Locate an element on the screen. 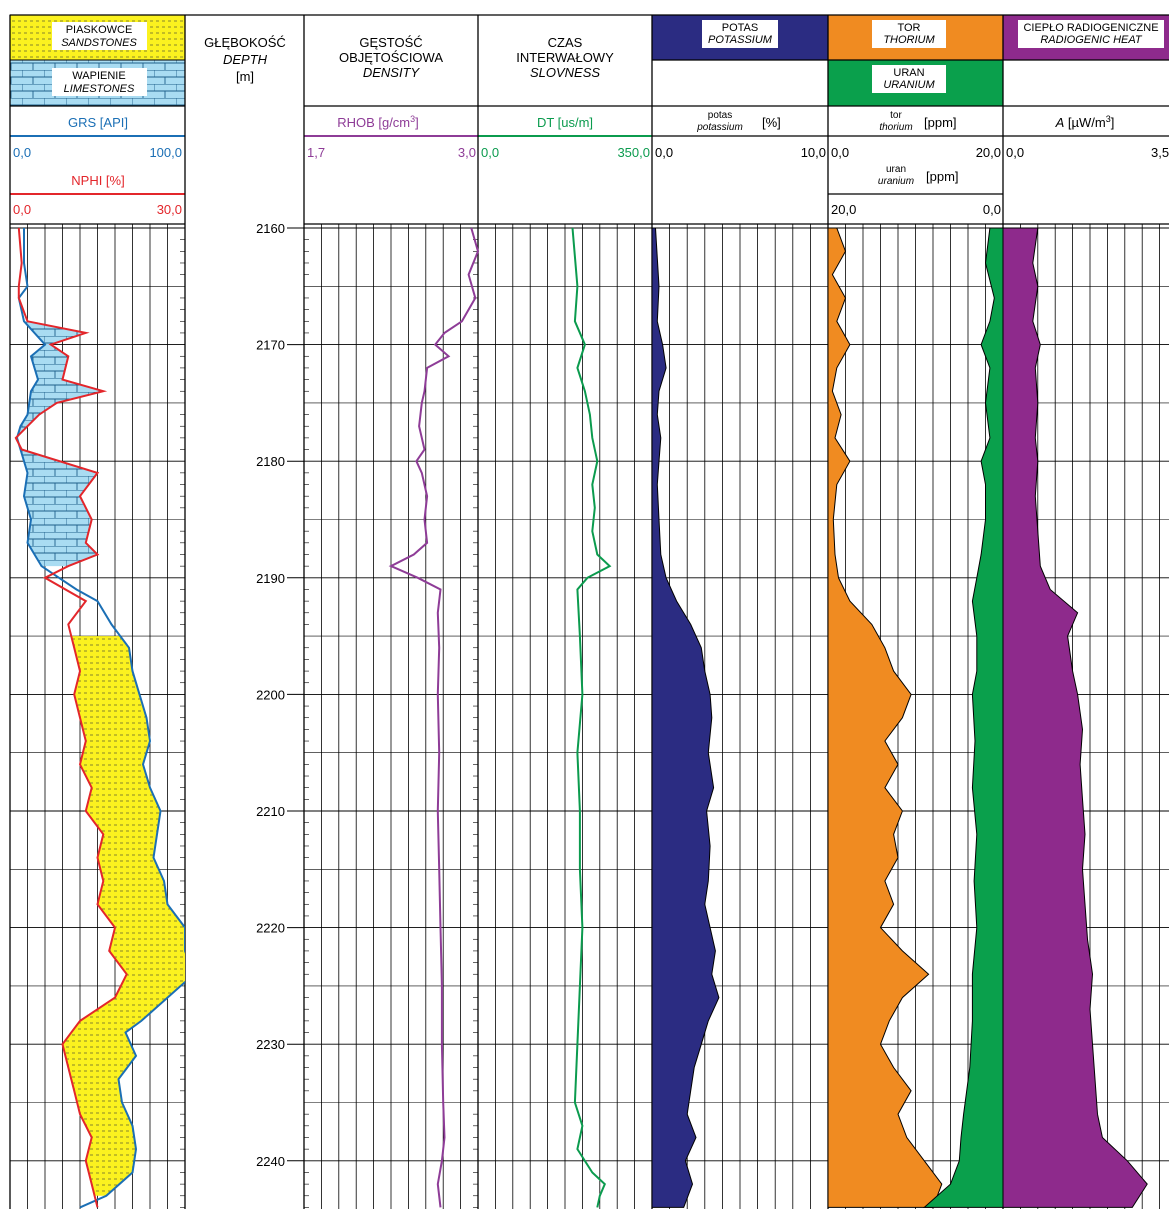 This screenshot has height=1209, width=1169. heat-scale-min: 0,0 is located at coordinates (1015, 152).